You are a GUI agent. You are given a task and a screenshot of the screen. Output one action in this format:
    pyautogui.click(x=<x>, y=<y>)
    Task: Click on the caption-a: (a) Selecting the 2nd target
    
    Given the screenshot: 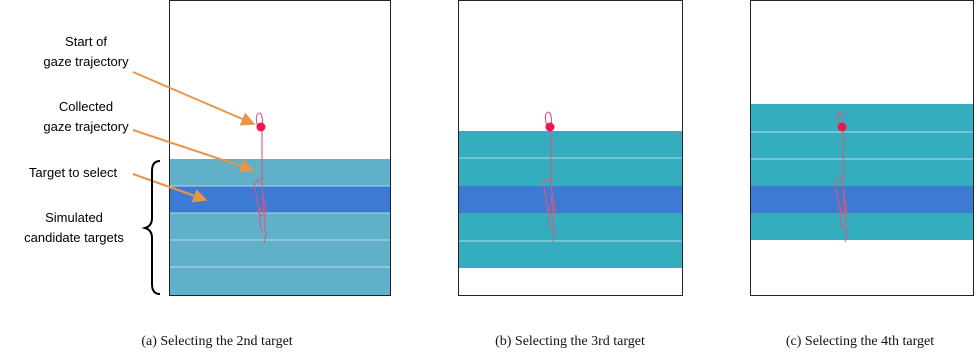 What is the action you would take?
    pyautogui.click(x=216, y=341)
    